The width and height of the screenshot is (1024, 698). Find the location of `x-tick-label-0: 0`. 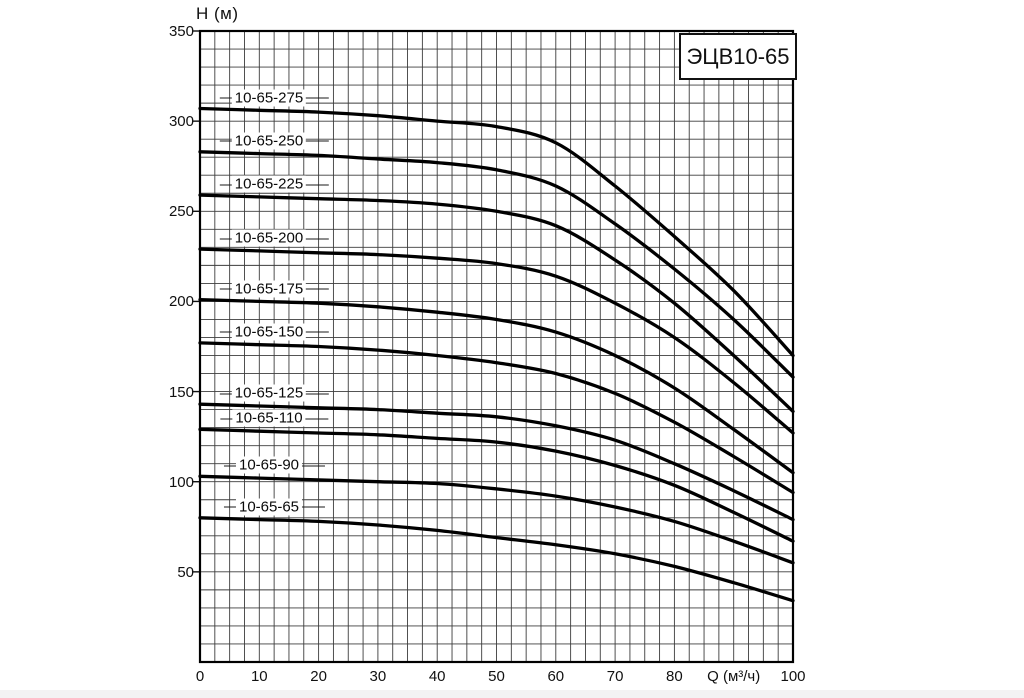

x-tick-label-0: 0 is located at coordinates (200, 676).